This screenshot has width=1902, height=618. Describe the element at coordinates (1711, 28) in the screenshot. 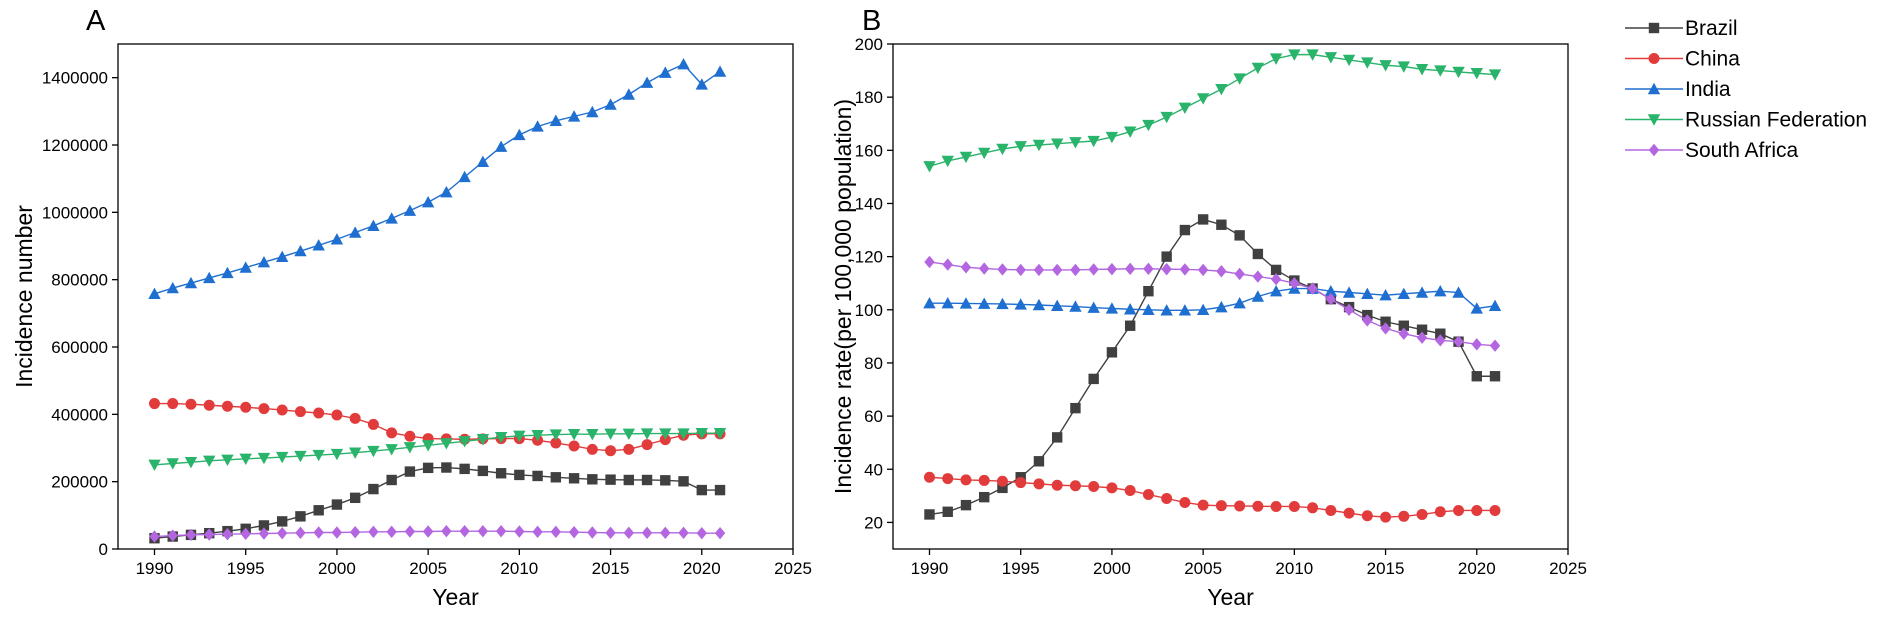

I see `legend-label: Brazil` at that location.